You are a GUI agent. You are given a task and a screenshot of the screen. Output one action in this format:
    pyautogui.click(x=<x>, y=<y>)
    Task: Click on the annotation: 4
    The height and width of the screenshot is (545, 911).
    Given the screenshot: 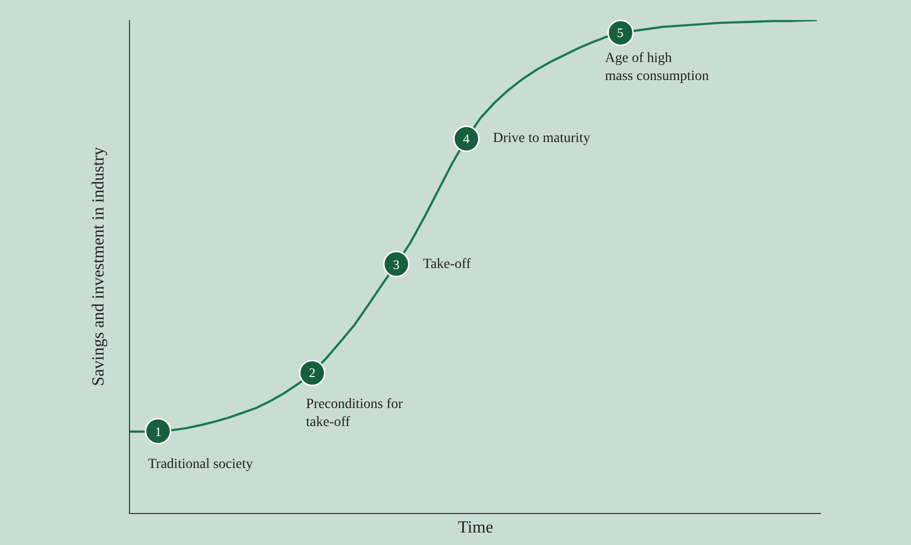 What is the action you would take?
    pyautogui.click(x=466, y=138)
    